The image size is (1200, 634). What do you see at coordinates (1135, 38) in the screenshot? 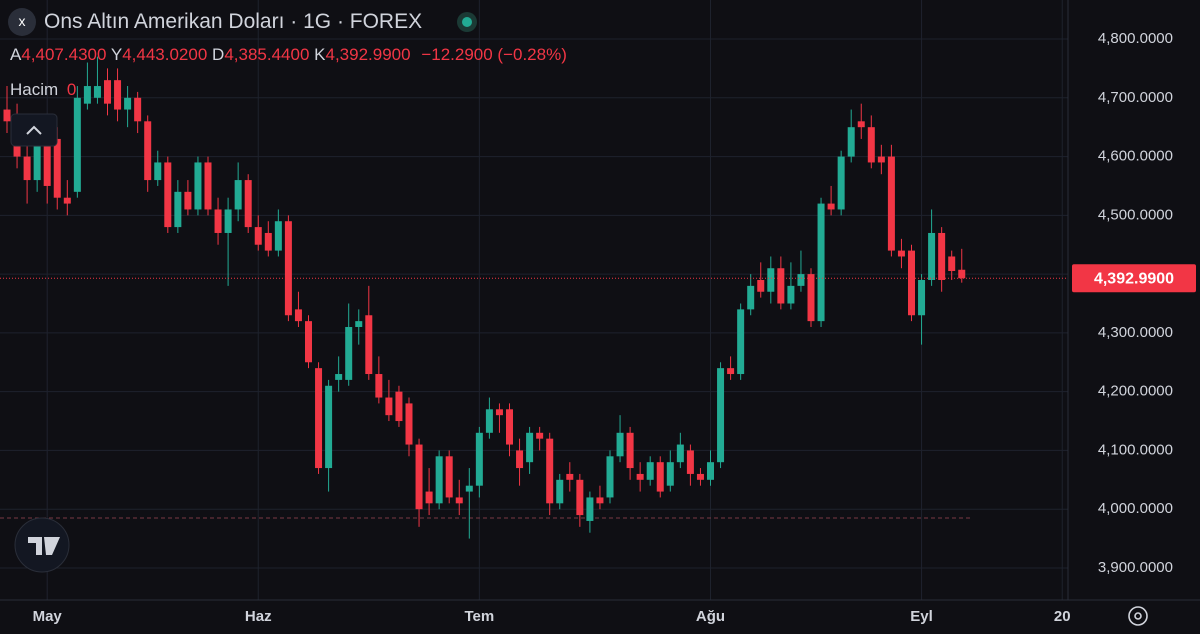
I see `y-tick-label: 4,800.0000` at bounding box center [1135, 38].